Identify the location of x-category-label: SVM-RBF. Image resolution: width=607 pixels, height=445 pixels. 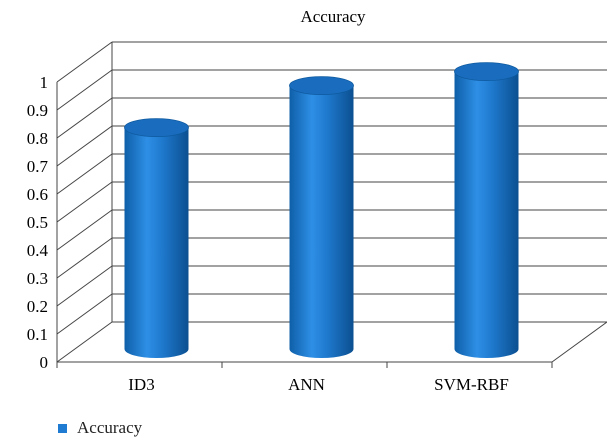
(471, 384).